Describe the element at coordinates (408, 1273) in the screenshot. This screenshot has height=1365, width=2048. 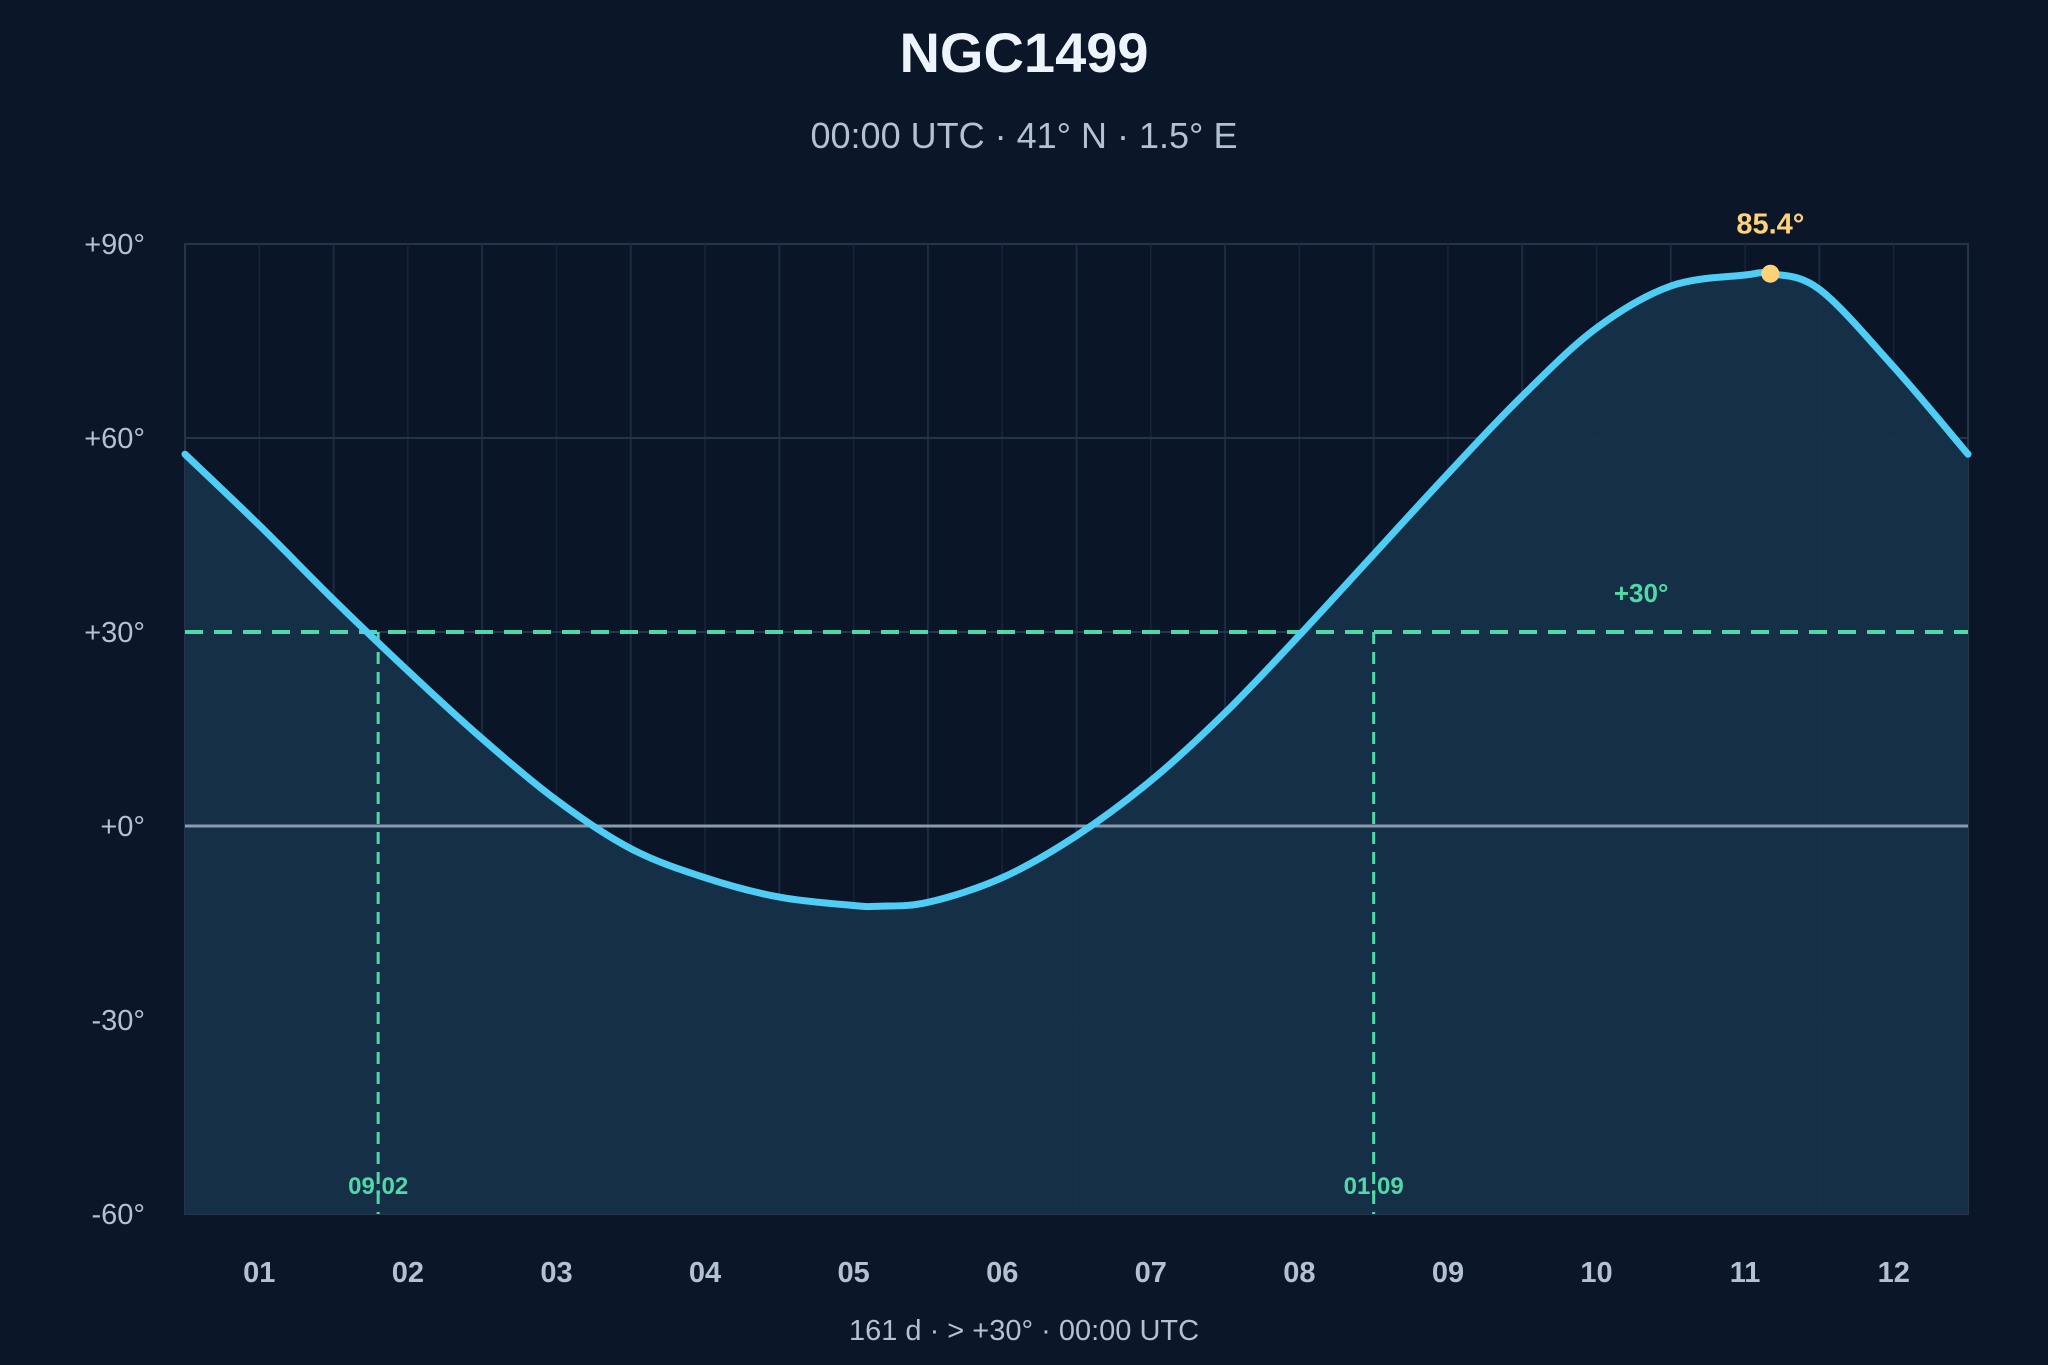
I see `x-tick-label: 02` at that location.